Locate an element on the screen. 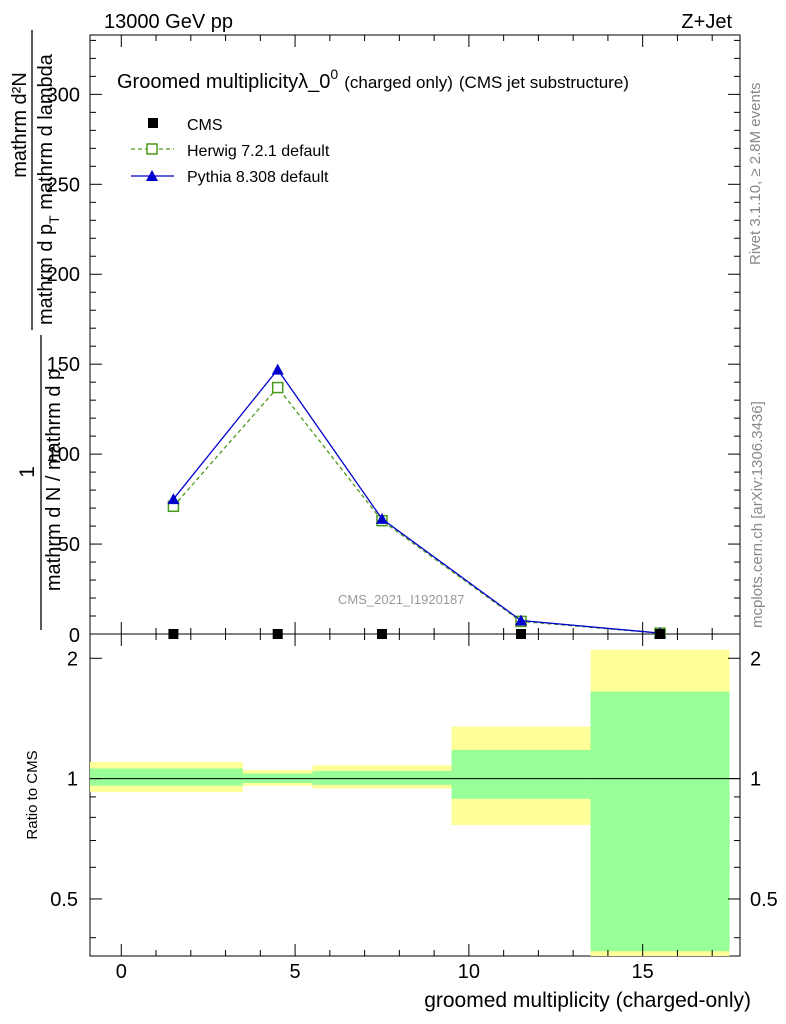  main-y-tick-label: 200 is located at coordinates (63, 275).